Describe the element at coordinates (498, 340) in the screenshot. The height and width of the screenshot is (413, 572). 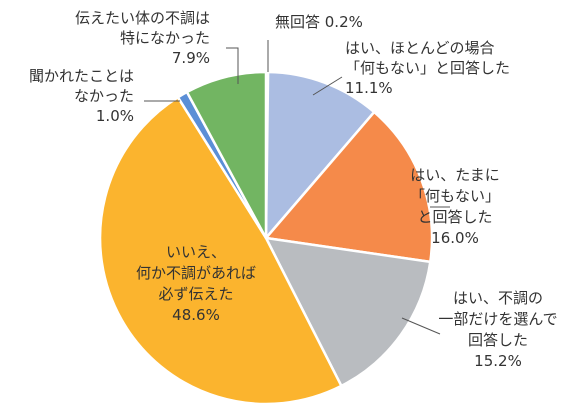
I see `slice-label-line: 回答した` at that location.